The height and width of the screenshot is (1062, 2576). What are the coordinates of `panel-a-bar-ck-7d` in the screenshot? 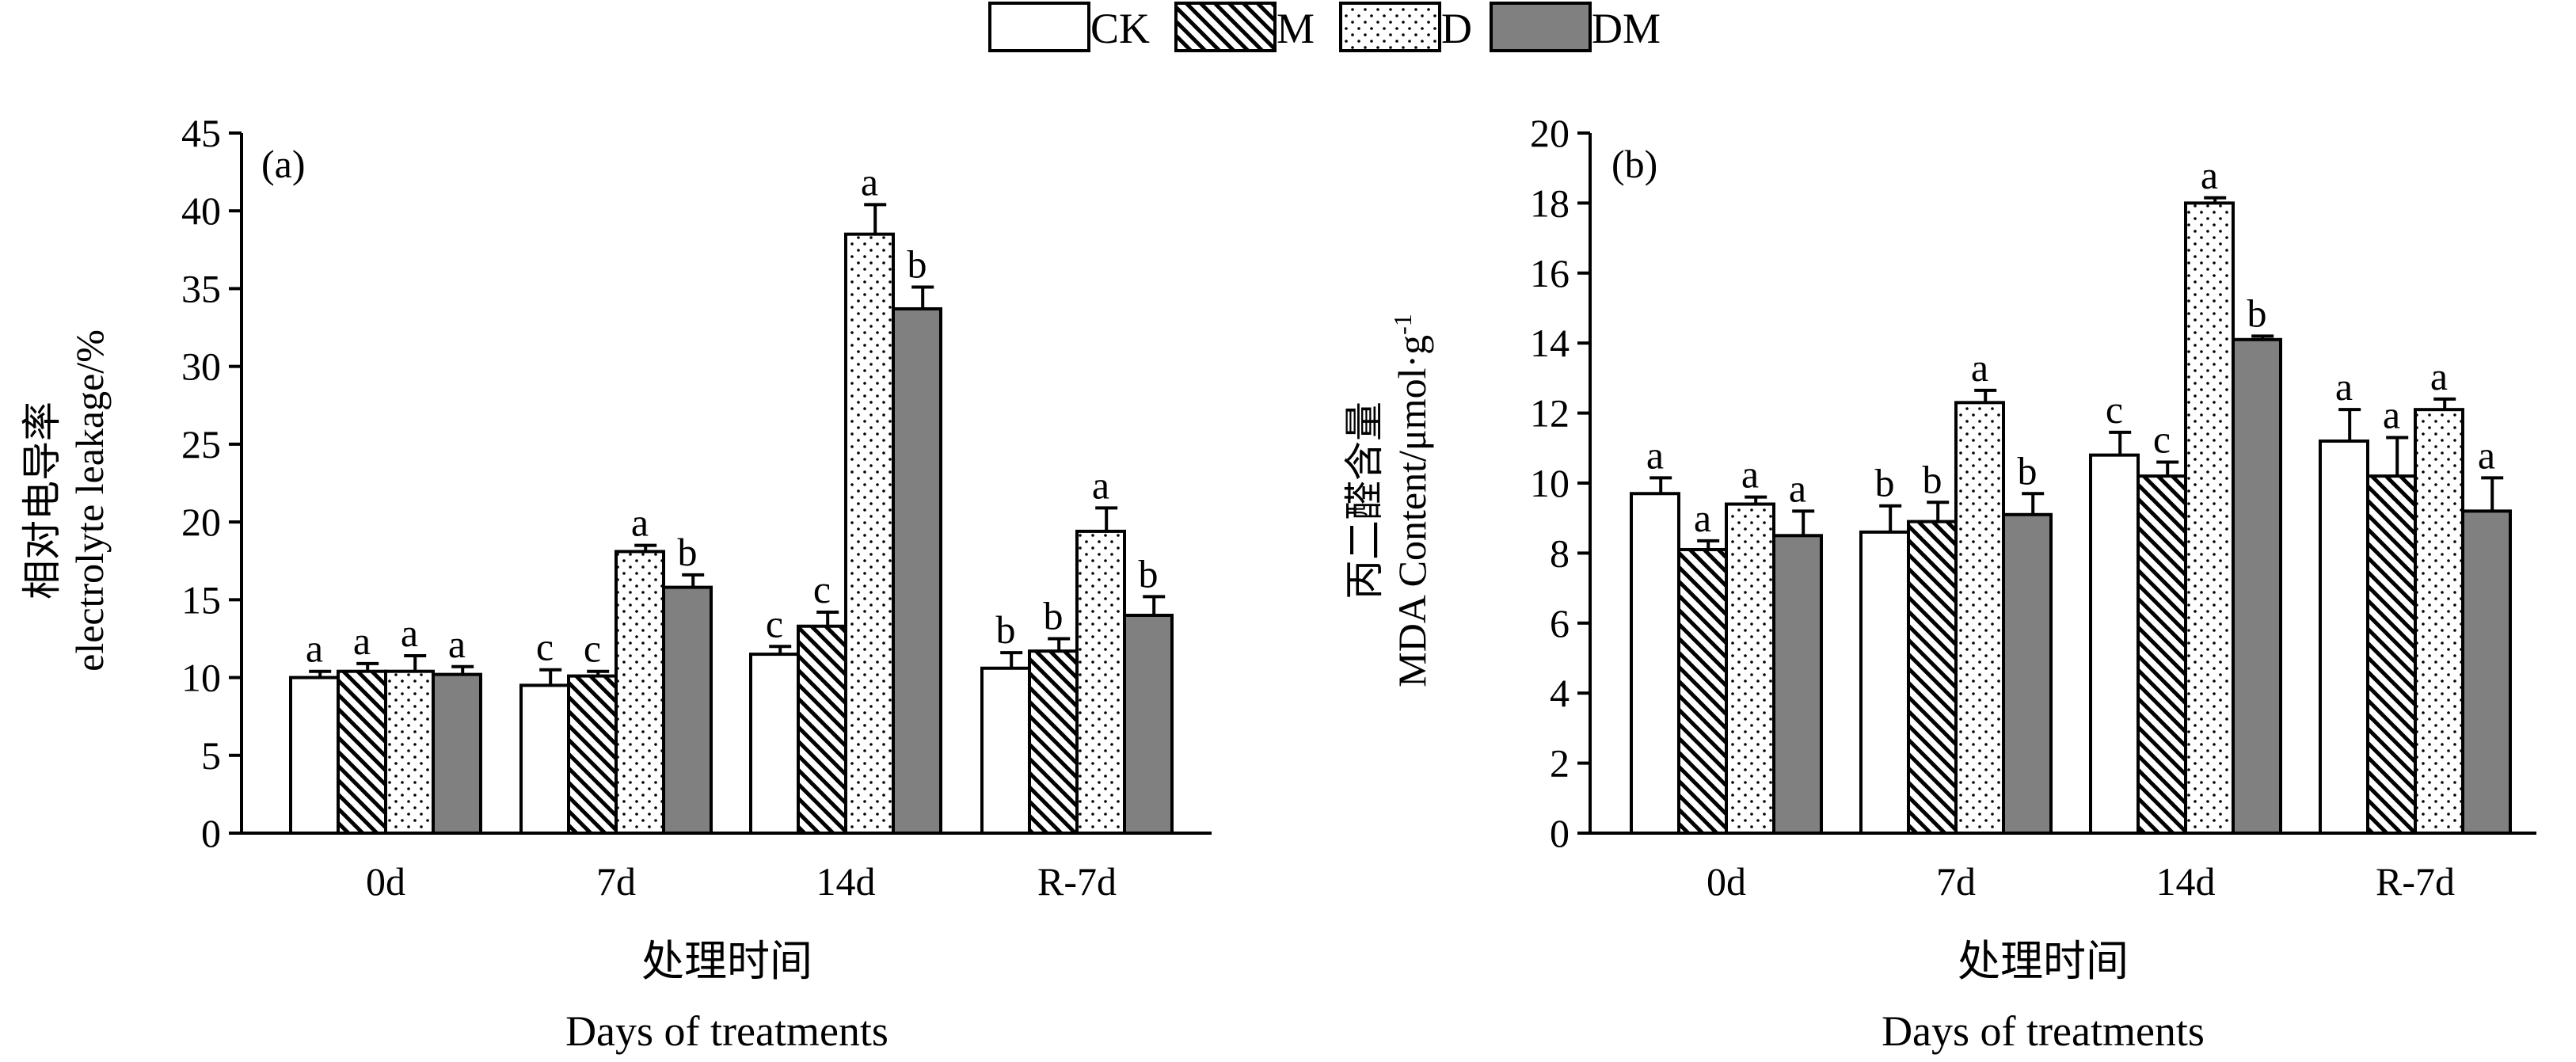 It's located at (544, 759).